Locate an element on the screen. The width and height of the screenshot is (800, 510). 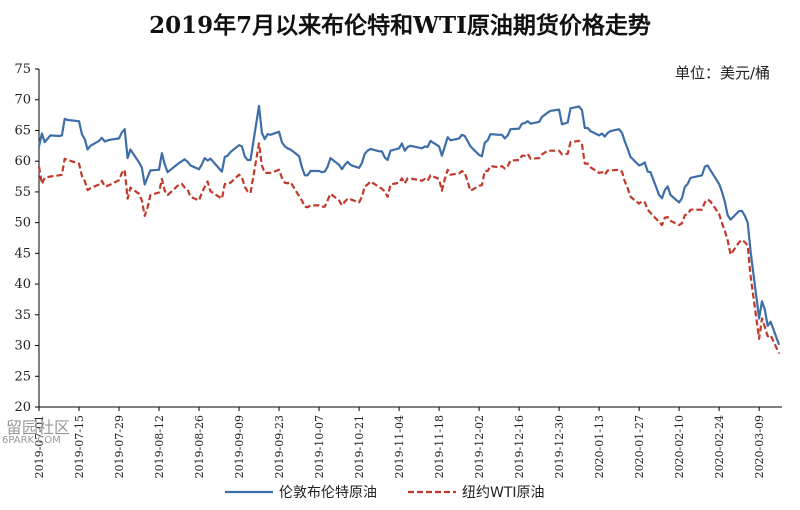
y-tick-label: 60 is located at coordinates (22, 161).